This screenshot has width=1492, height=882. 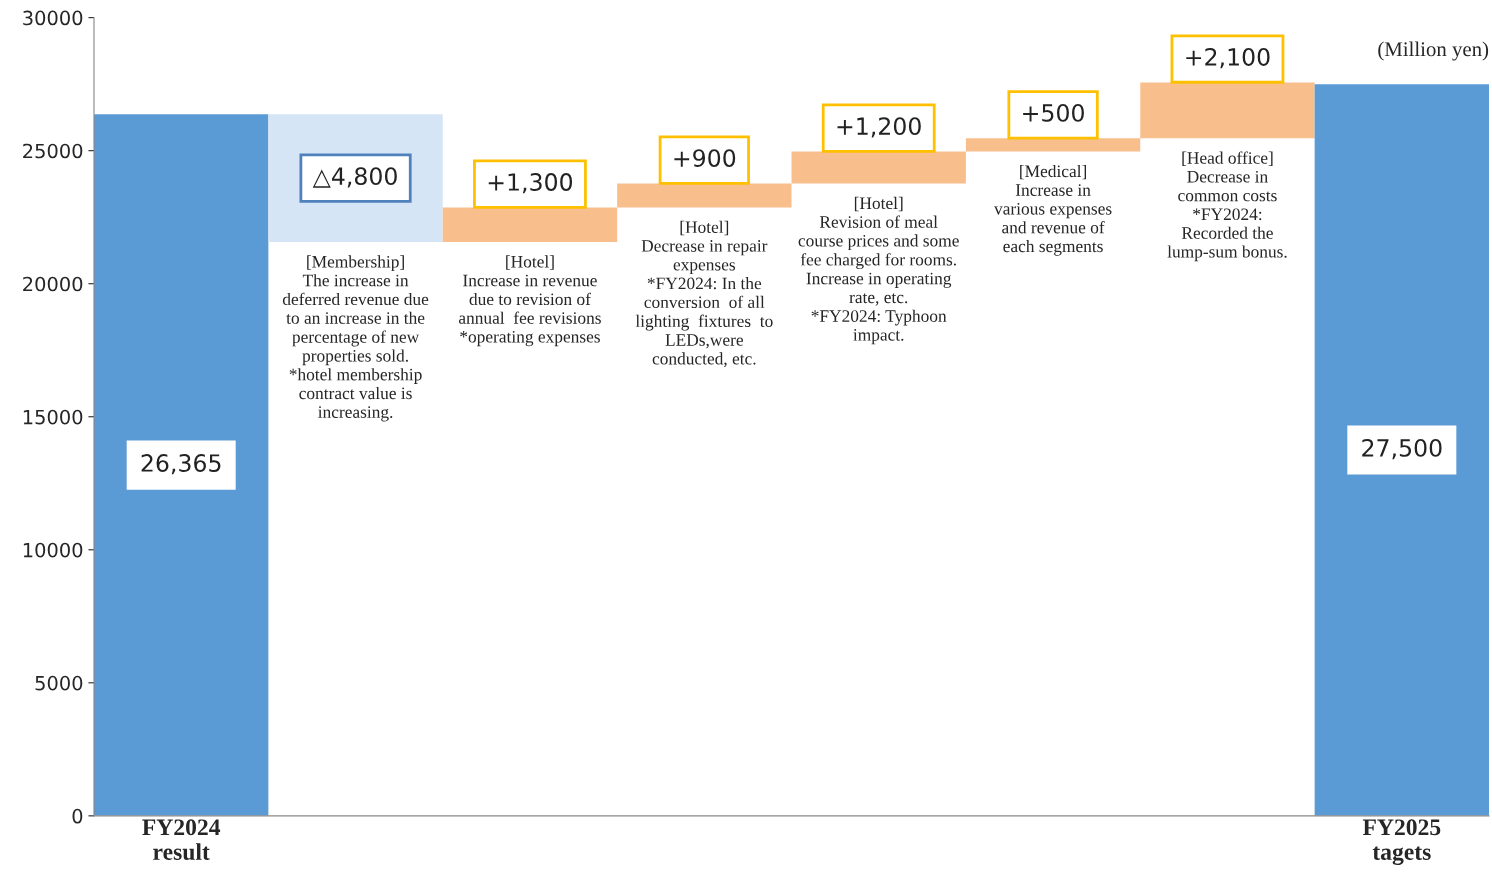 What do you see at coordinates (1053, 210) in the screenshot?
I see `annotation: [Medical] Increase in various expenses and revenue of each segments` at bounding box center [1053, 210].